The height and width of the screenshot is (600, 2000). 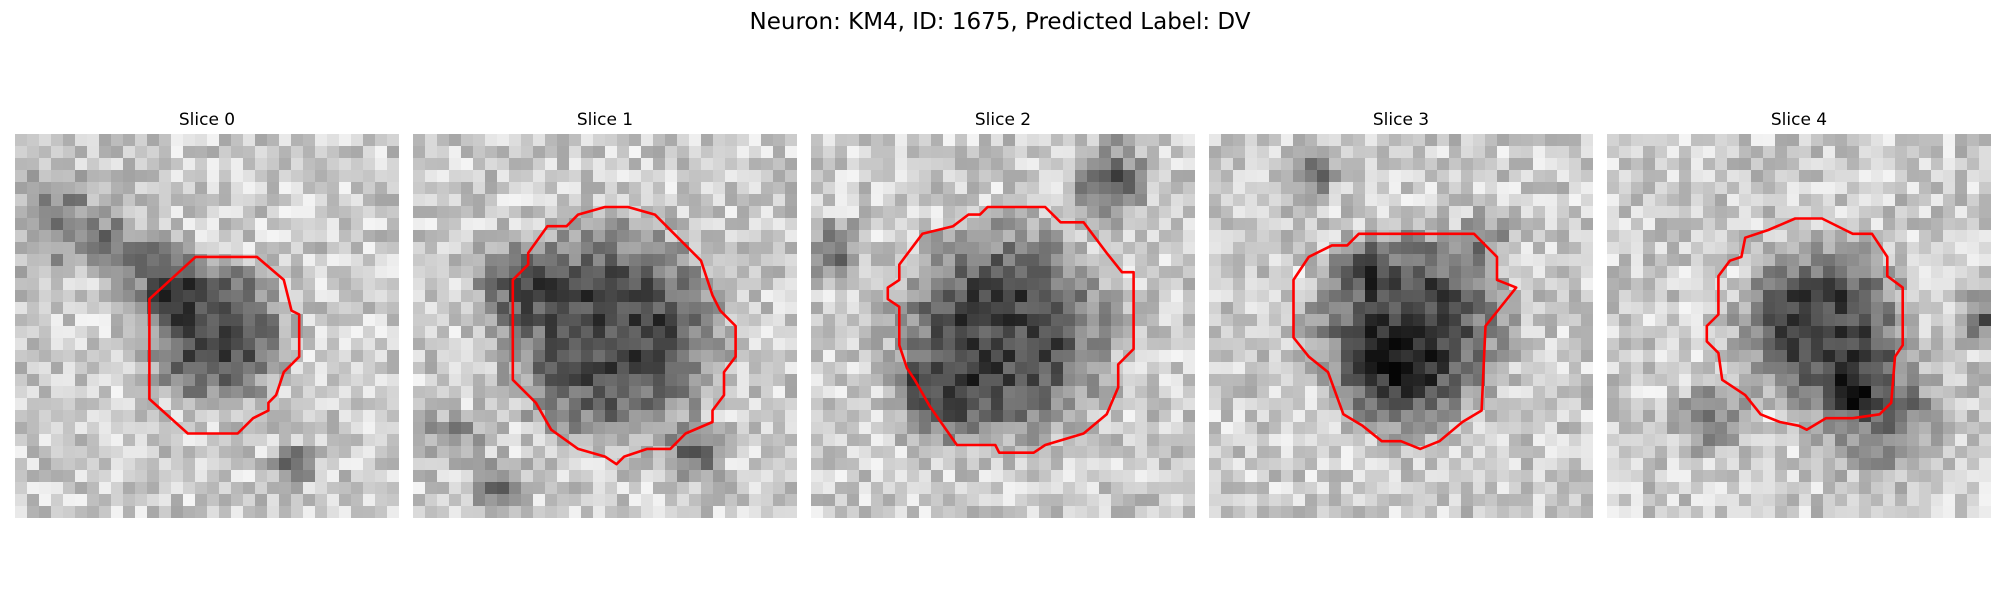 What do you see at coordinates (1799, 120) in the screenshot?
I see `panel-title: Slice 4` at bounding box center [1799, 120].